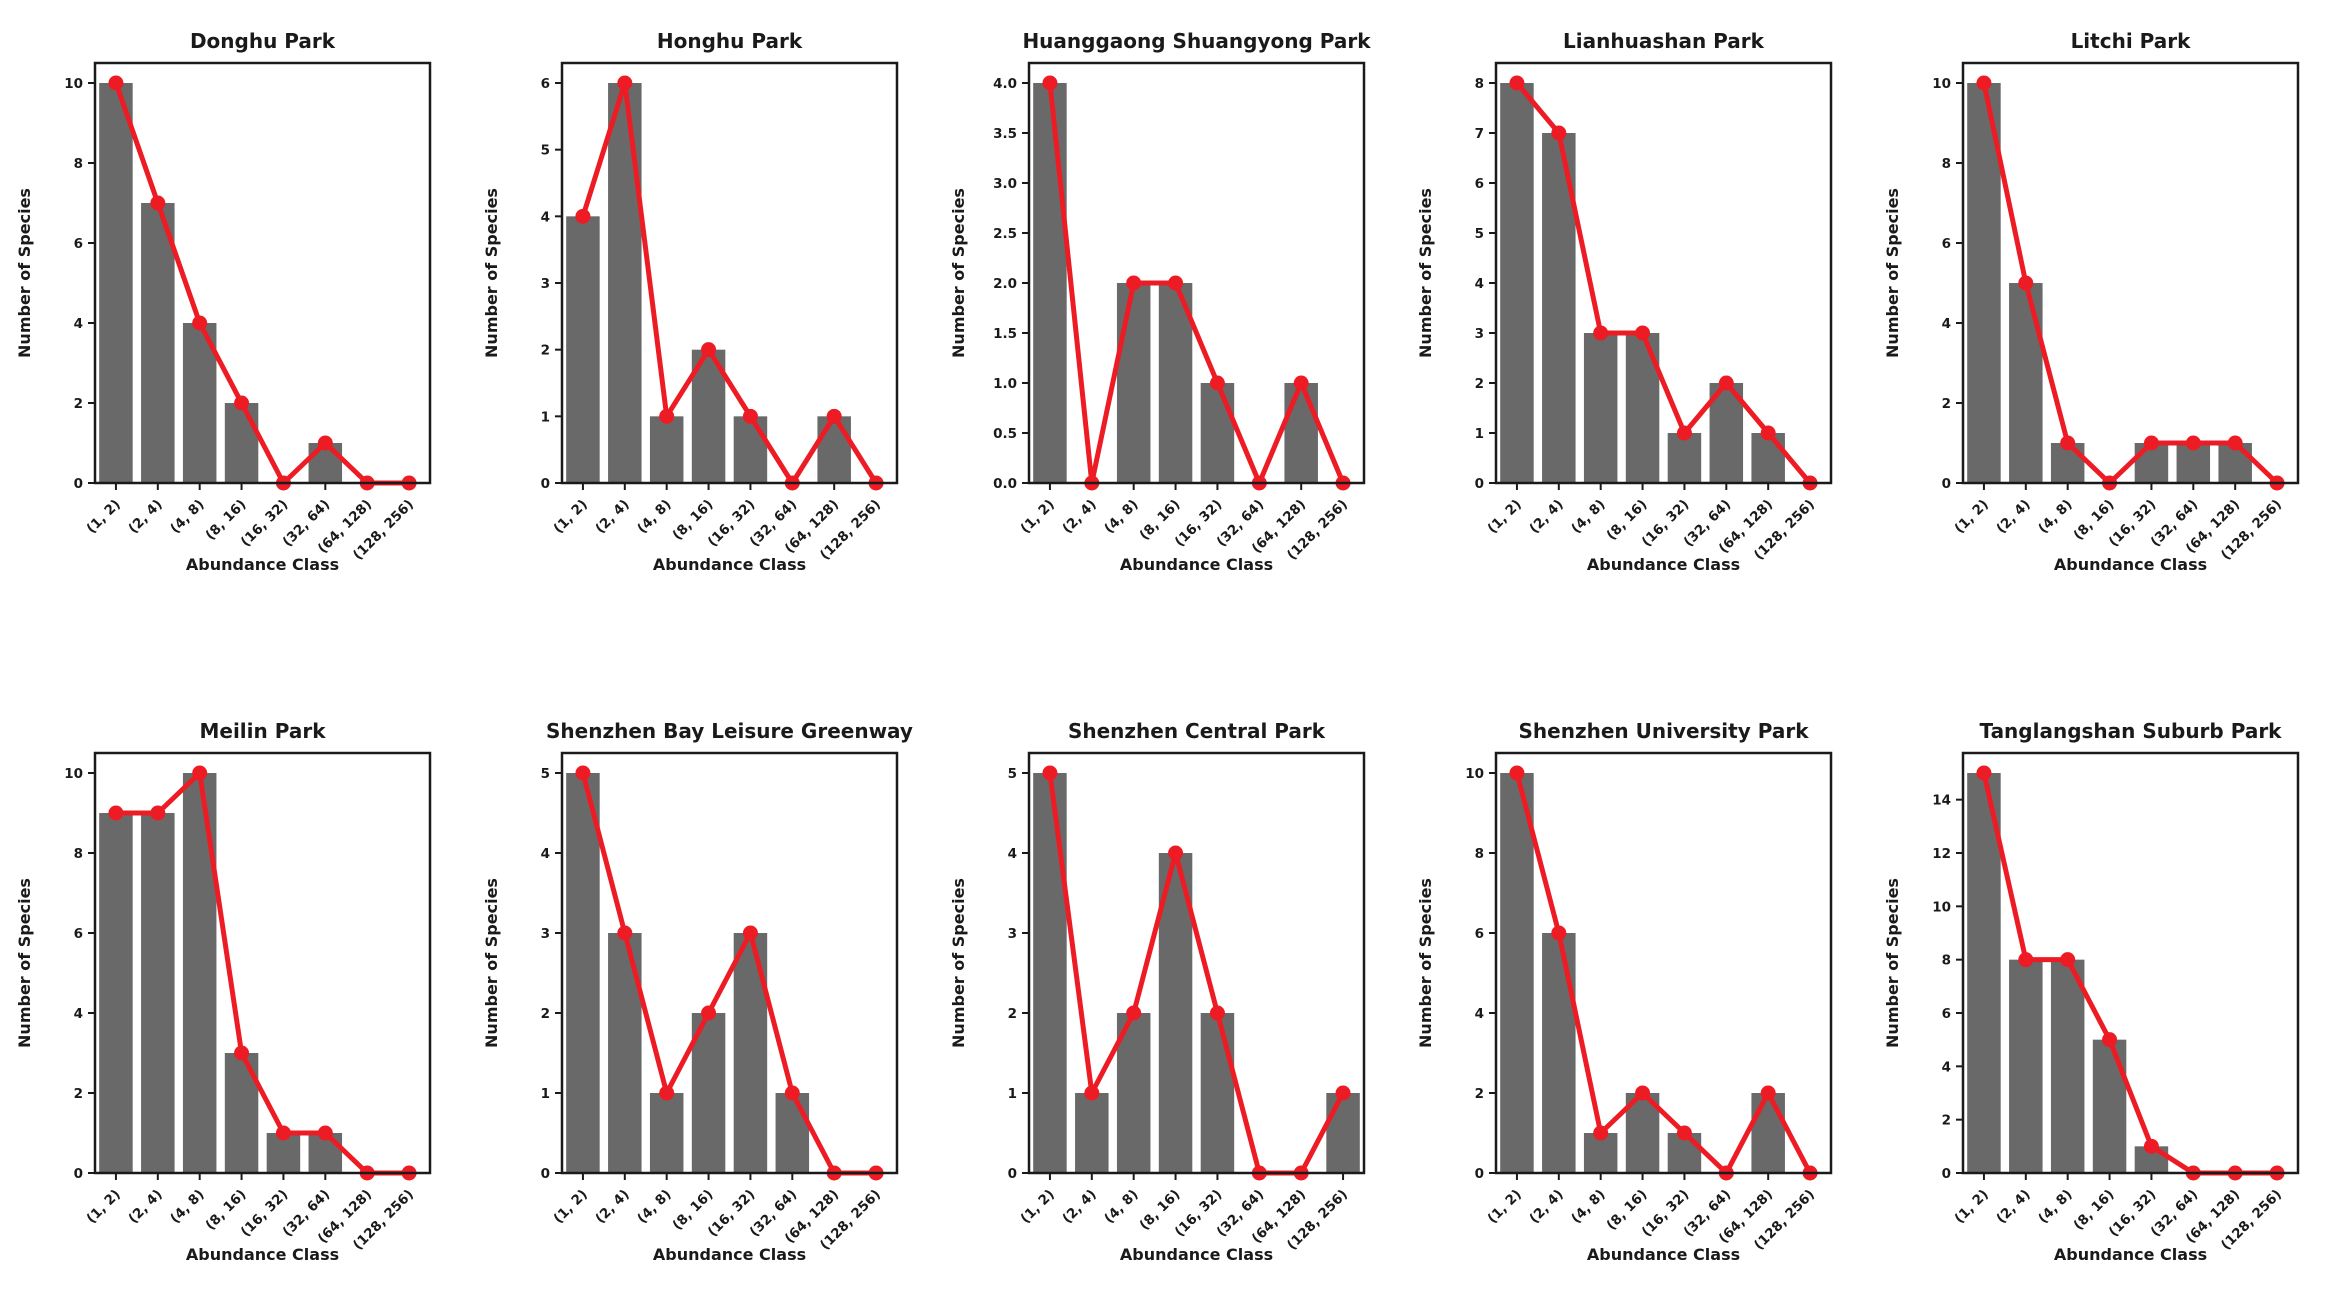 The width and height of the screenshot is (2335, 1292). I want to click on chart-title: Meilin Park, so click(262, 731).